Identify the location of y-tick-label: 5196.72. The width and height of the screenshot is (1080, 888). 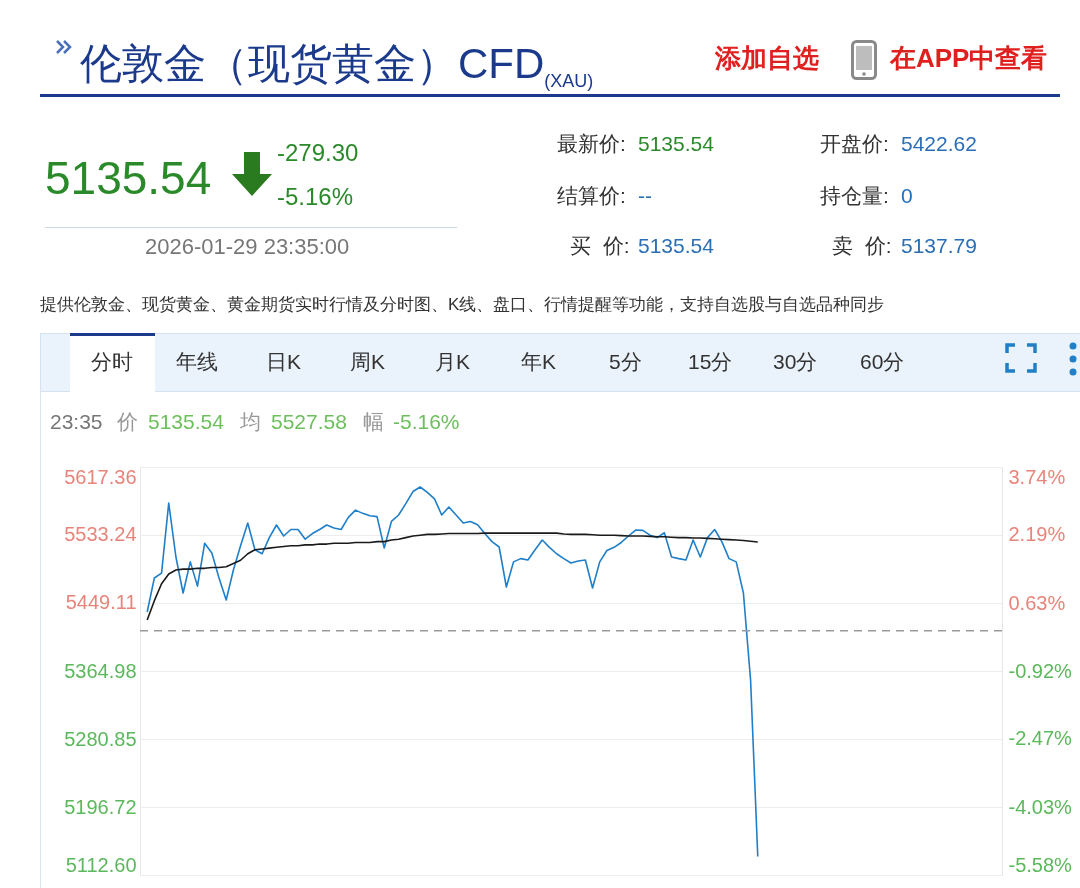
(100, 806).